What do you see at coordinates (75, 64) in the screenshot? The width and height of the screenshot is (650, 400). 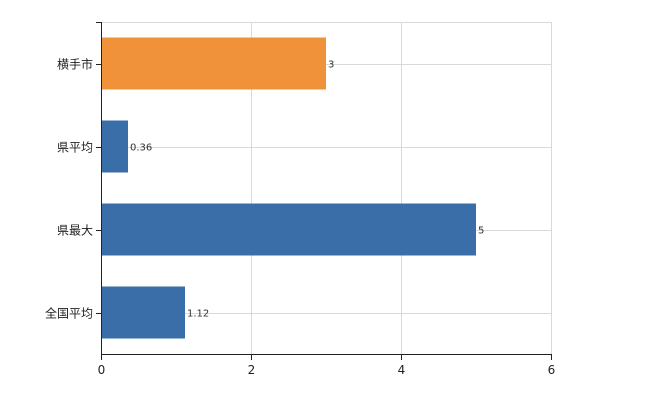 I see `y-tick-label: 横手市` at bounding box center [75, 64].